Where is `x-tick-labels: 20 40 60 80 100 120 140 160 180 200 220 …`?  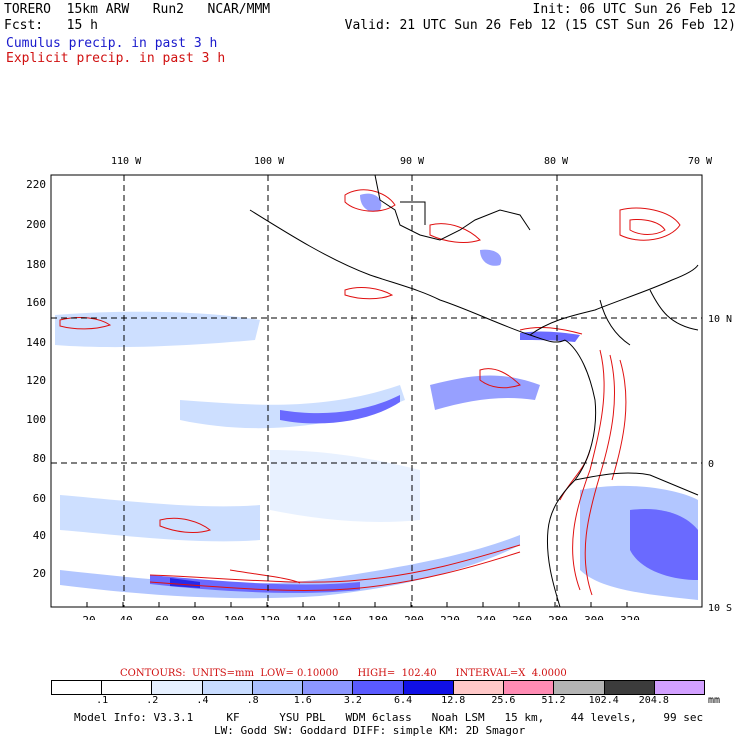 x-tick-labels: 20 40 60 80 100 120 140 160 180 200 220 … is located at coordinates (361, 617).